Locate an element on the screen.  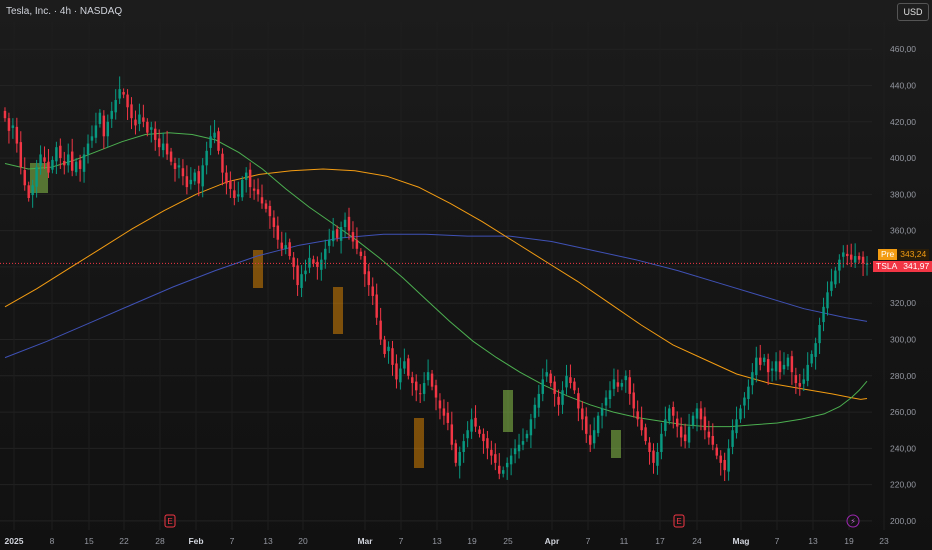
y-tick-label: 260,00 is located at coordinates (903, 412).